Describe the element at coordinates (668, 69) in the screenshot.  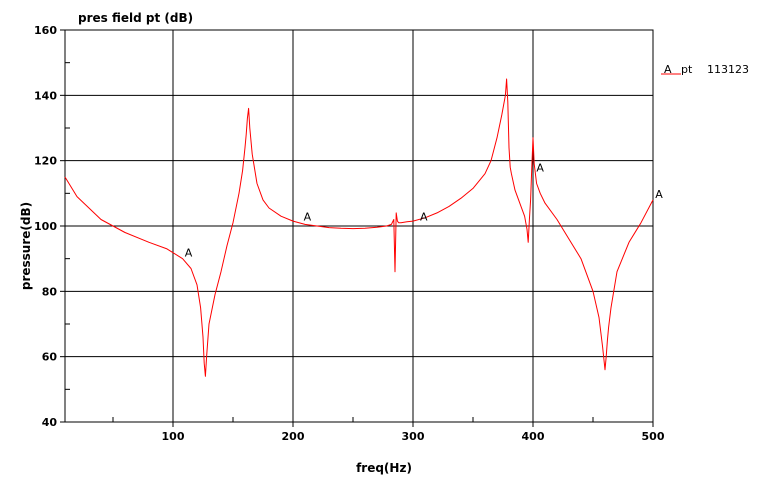
I see `legend-marker: A` at that location.